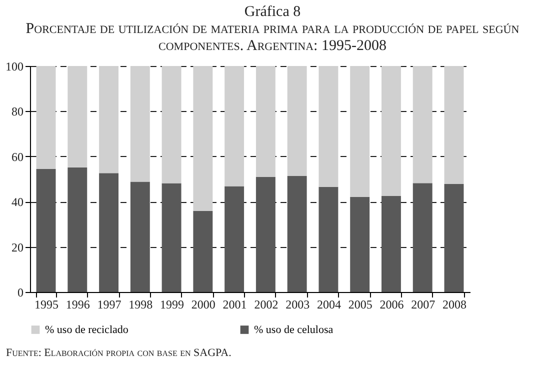 This screenshot has width=545, height=377. Describe the element at coordinates (18, 157) in the screenshot. I see `y-tick-label: 60` at that location.